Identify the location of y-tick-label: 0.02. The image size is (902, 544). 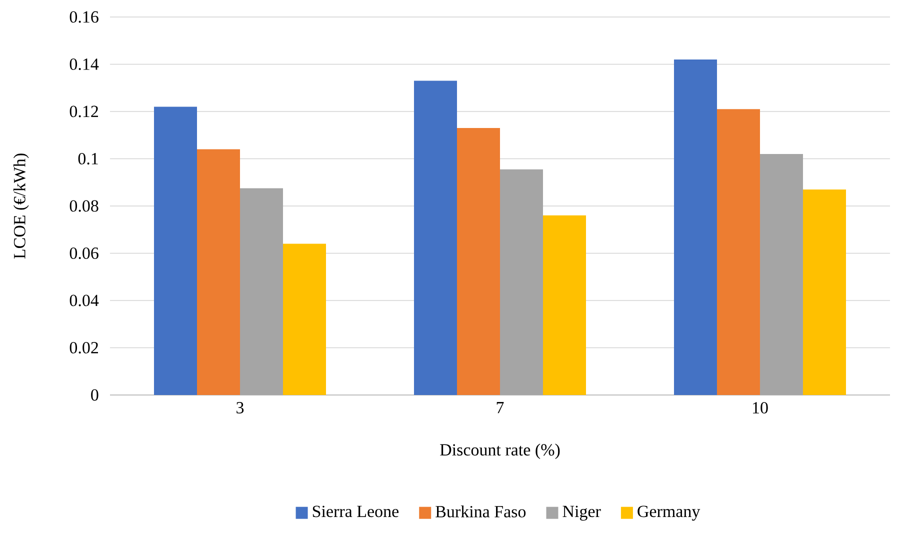
(84, 348).